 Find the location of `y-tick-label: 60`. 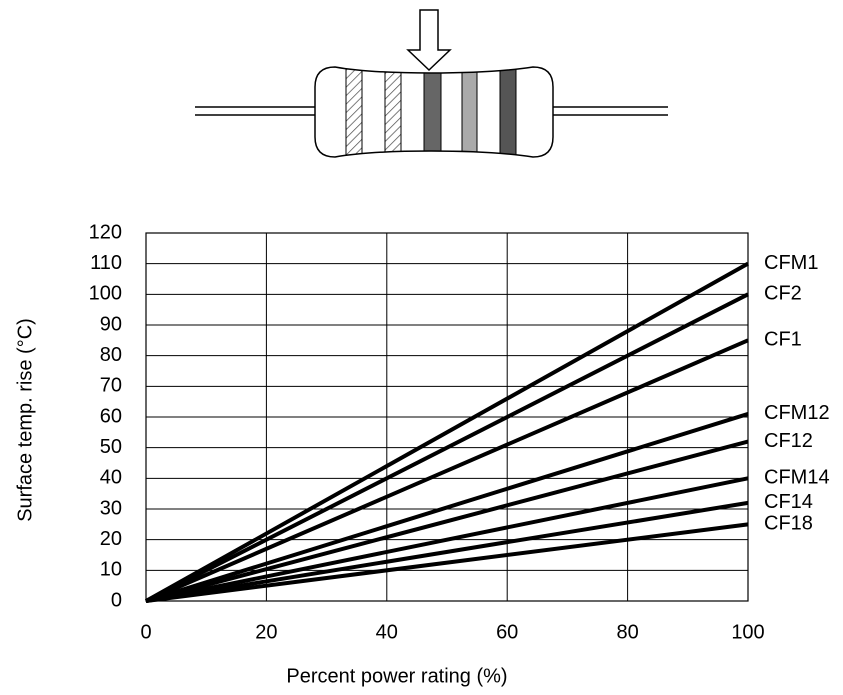

y-tick-label: 60 is located at coordinates (111, 416).